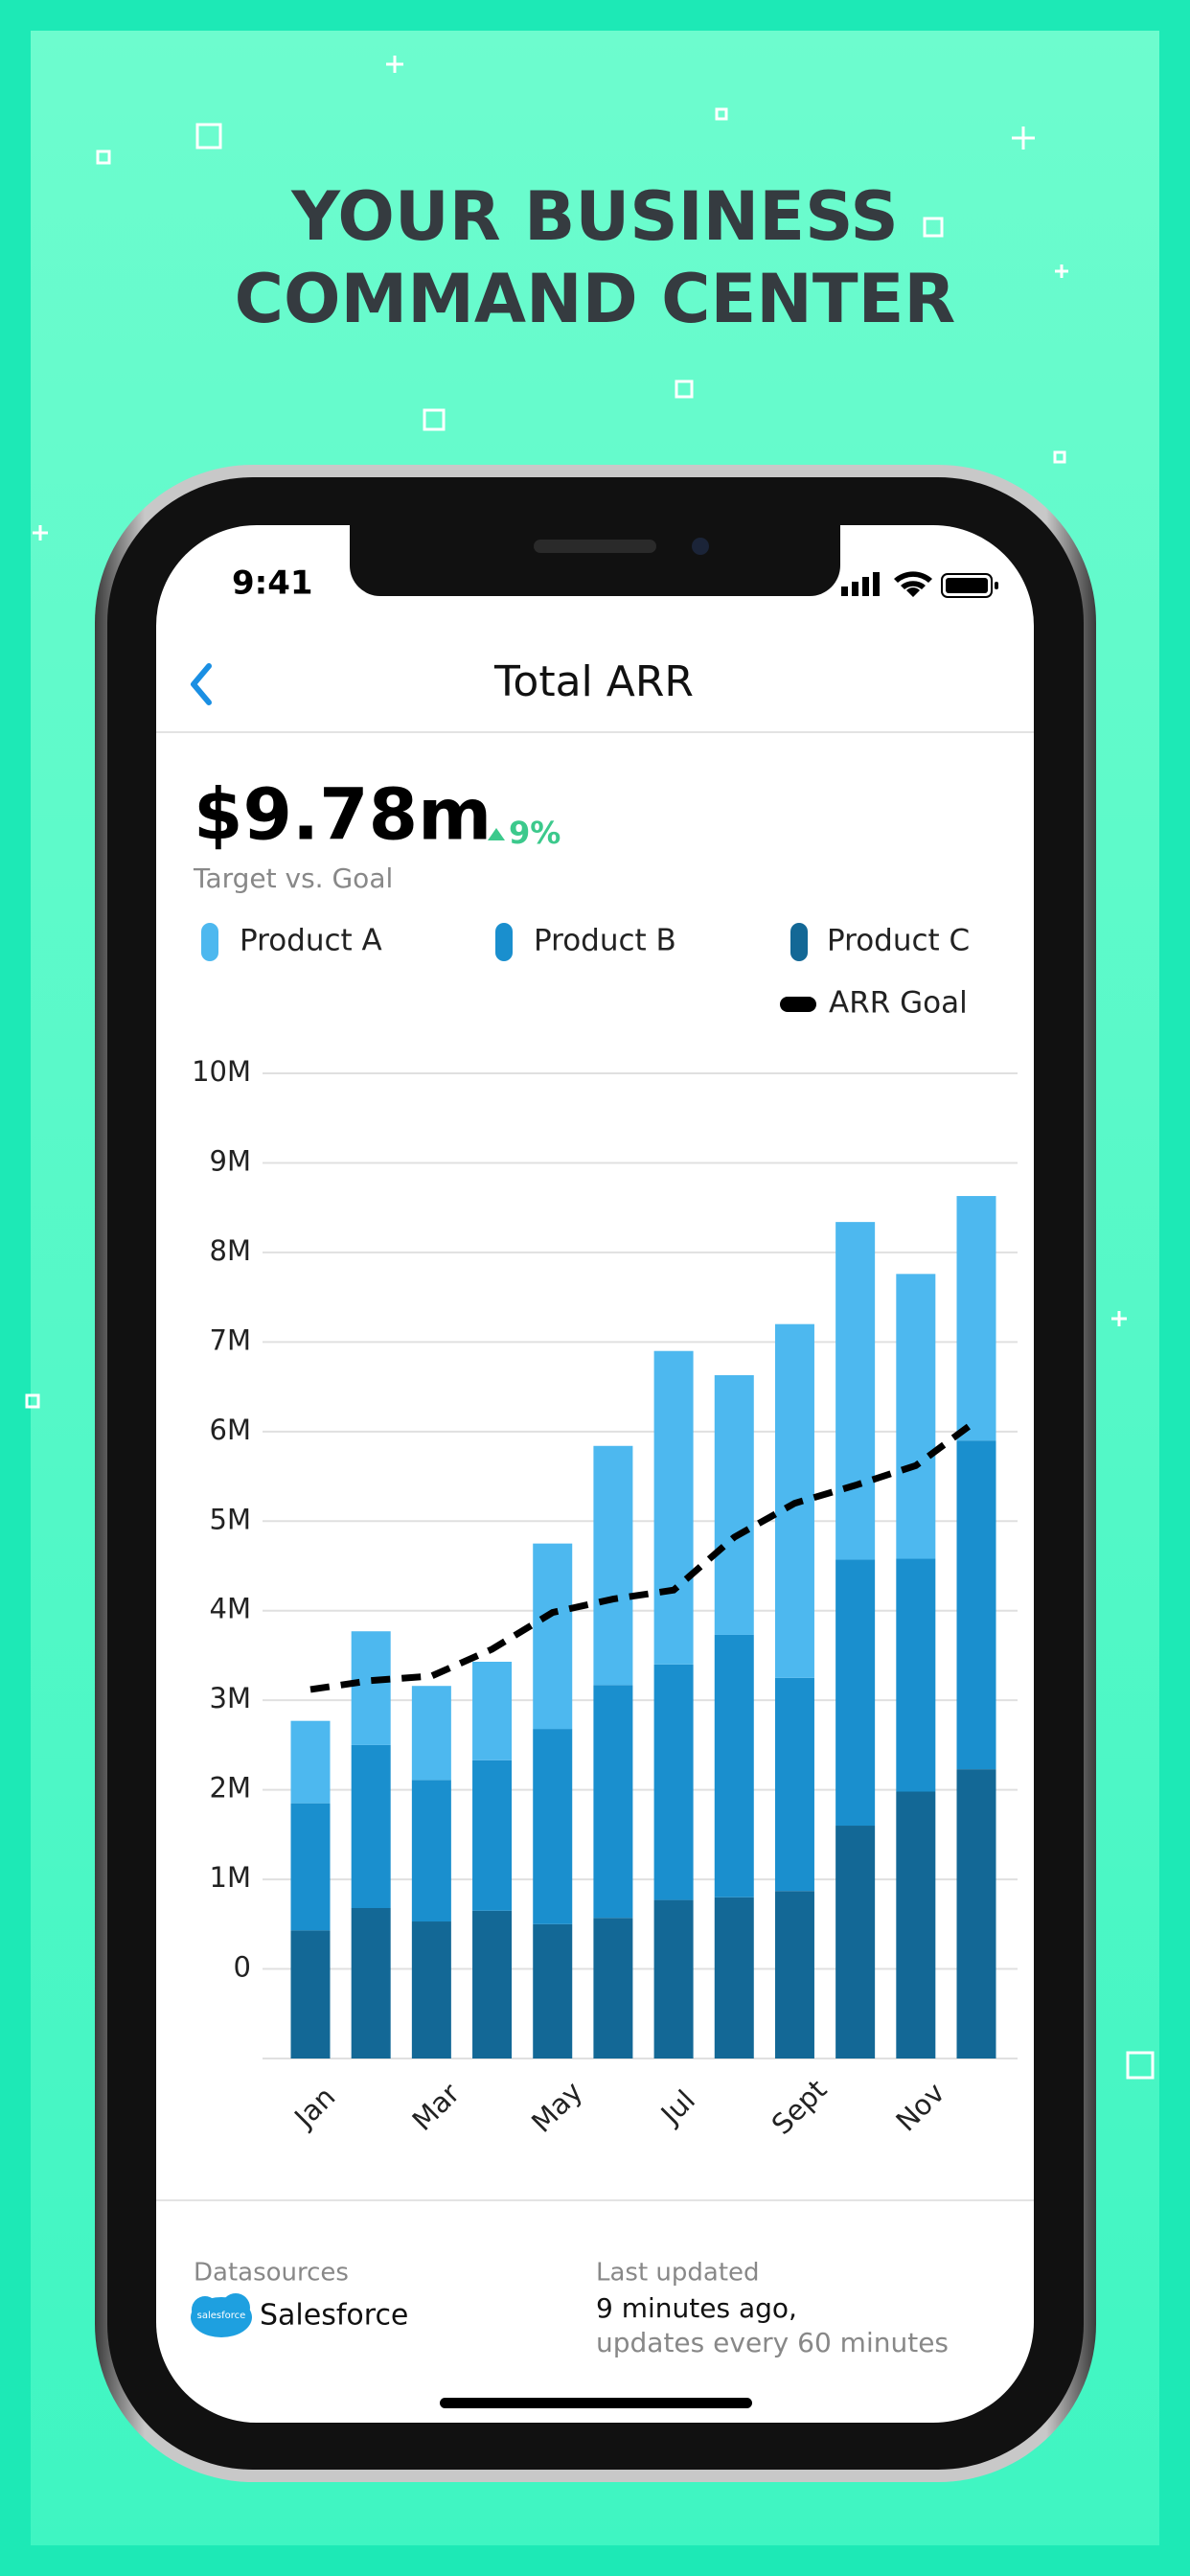 The height and width of the screenshot is (2576, 1190). Describe the element at coordinates (343, 815) in the screenshot. I see `kpi-value: $9.78m` at that location.